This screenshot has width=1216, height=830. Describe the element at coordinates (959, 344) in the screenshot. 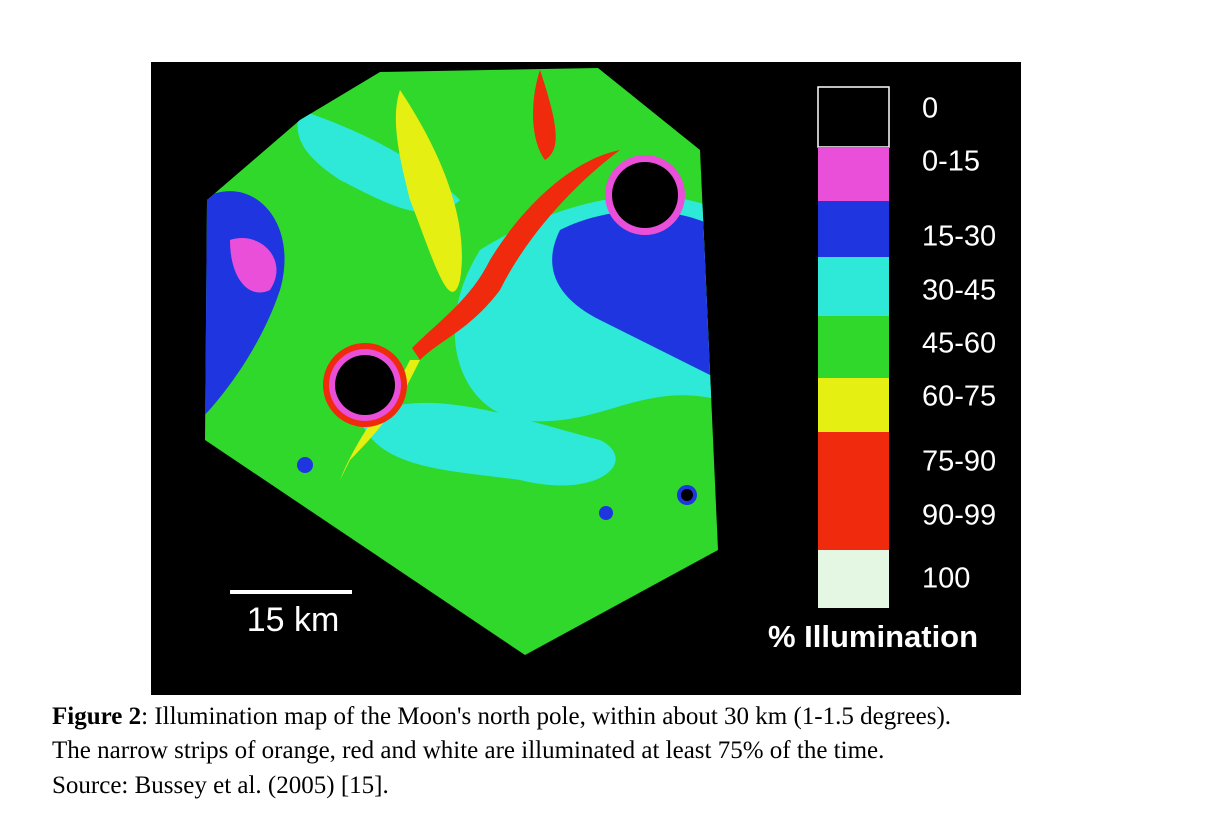

I see `legend-label: 45-60` at that location.